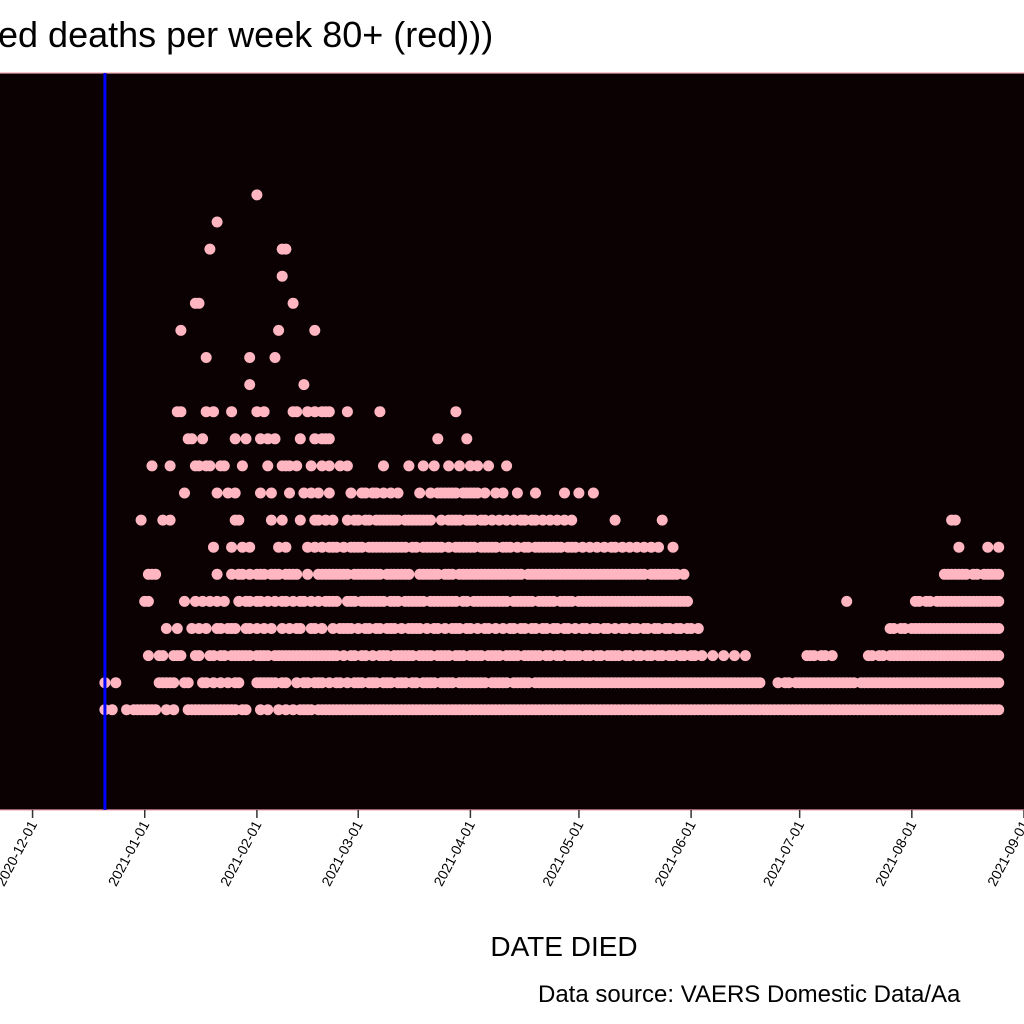  I want to click on data-source-note: Data source: VAERS Domestic Data/Aa, so click(749, 994).